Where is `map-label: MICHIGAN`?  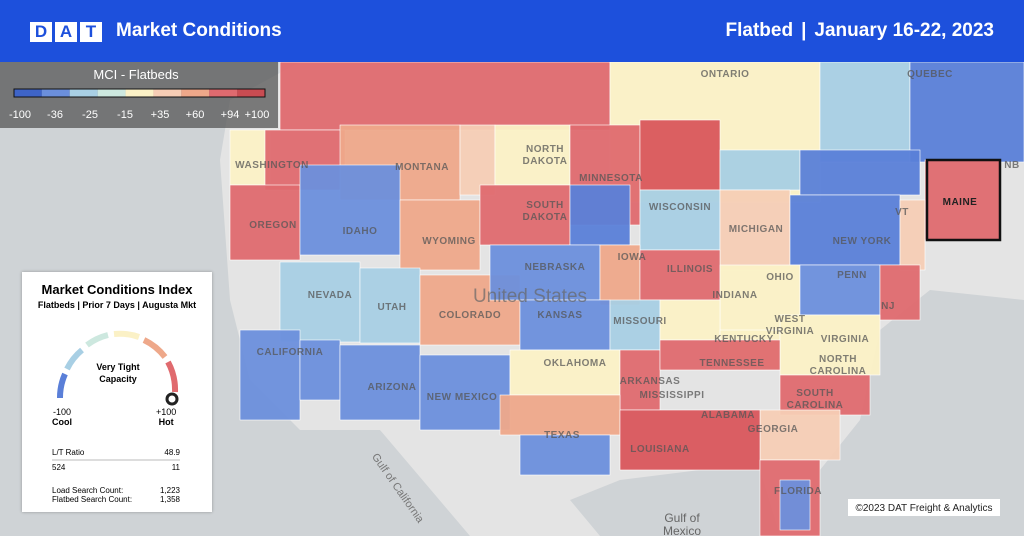 map-label: MICHIGAN is located at coordinates (756, 229).